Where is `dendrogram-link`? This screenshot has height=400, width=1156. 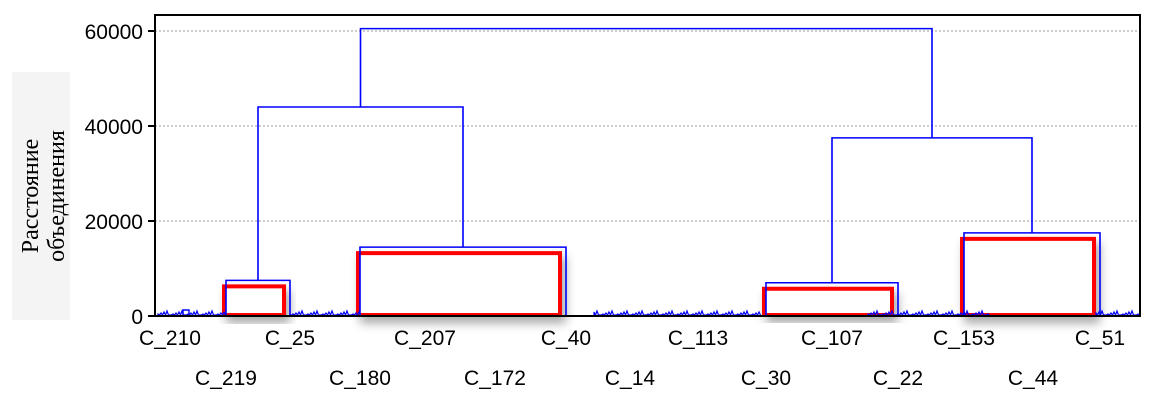 dendrogram-link is located at coordinates (646, 82).